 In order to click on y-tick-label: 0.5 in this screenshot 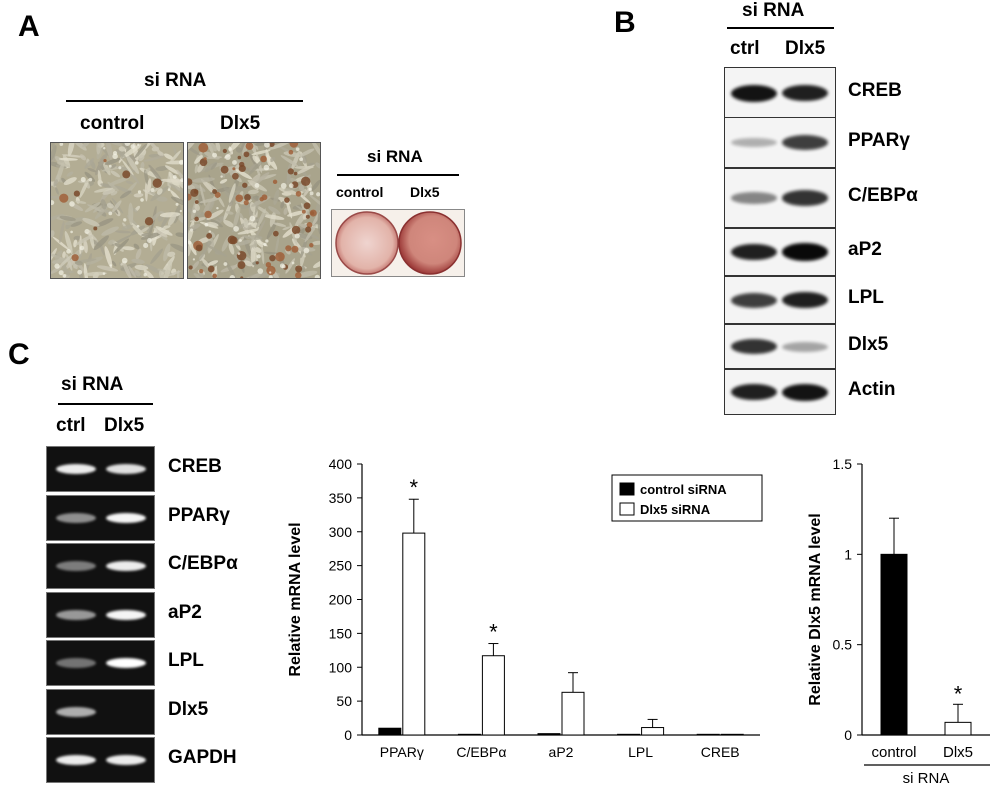, I will do `click(843, 645)`.